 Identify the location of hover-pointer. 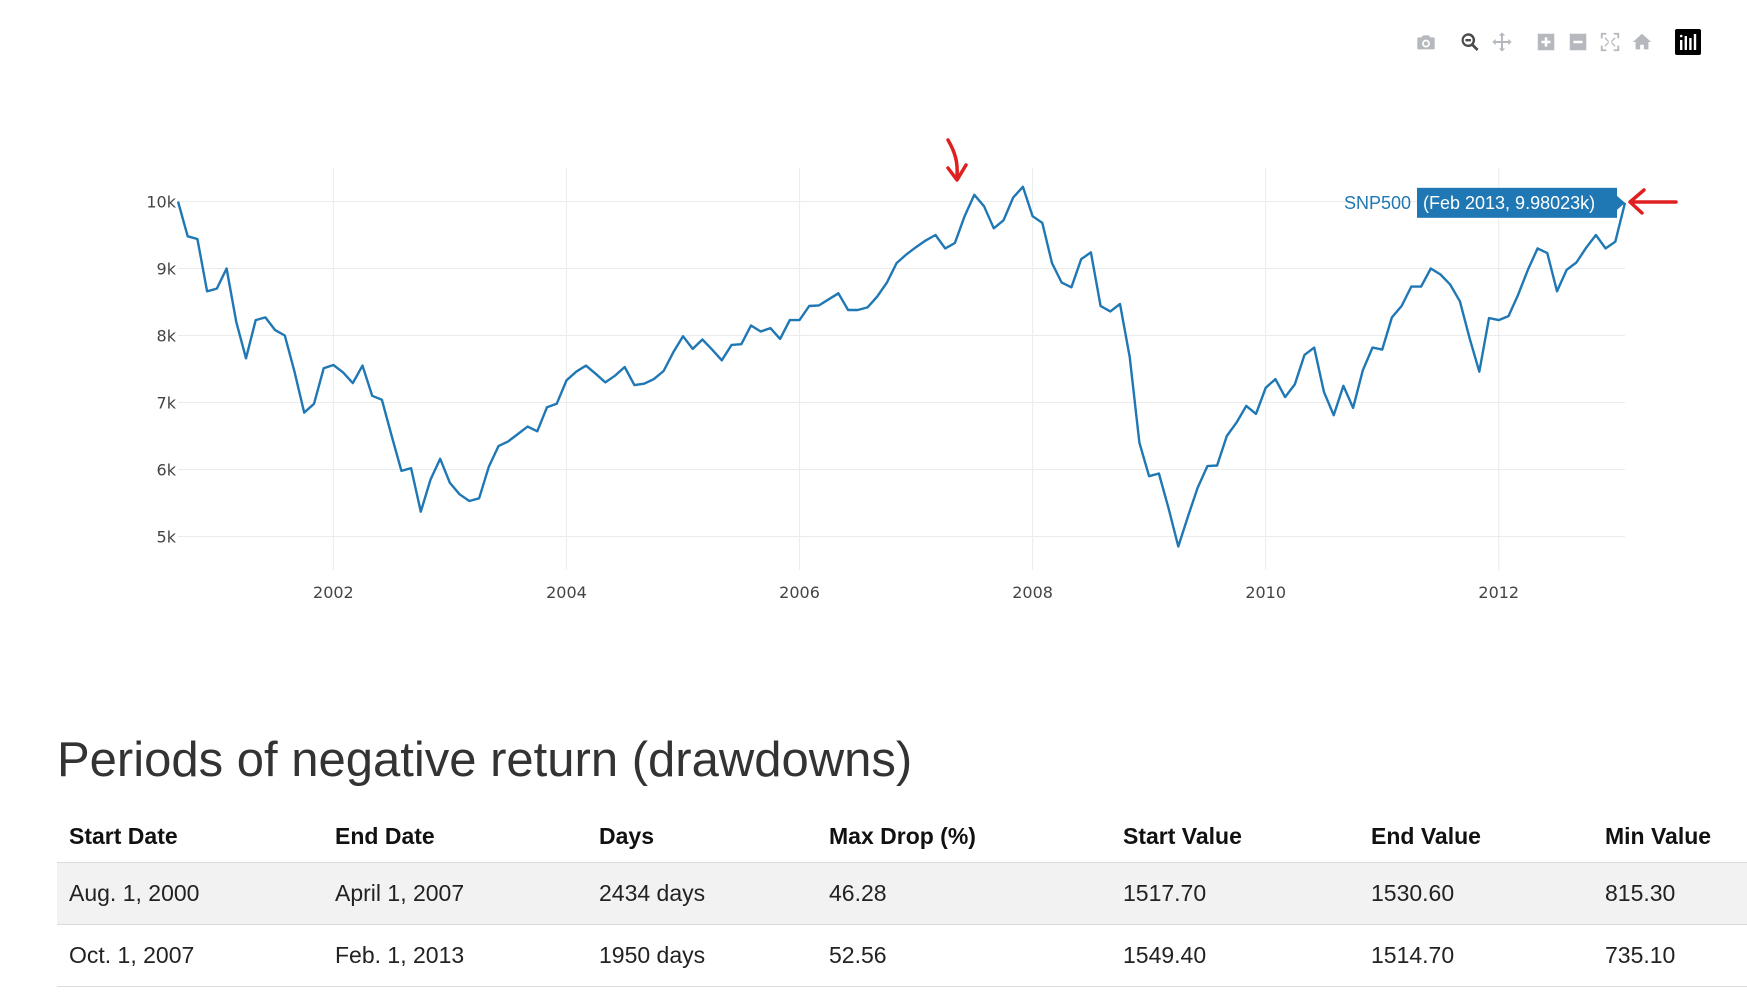
(1621, 202).